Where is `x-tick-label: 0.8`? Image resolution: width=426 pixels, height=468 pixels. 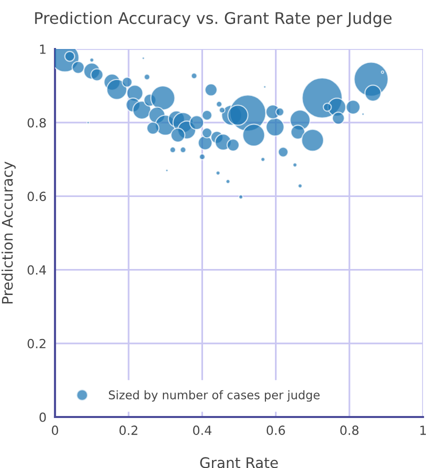
x-tick-label: 0.8 is located at coordinates (349, 431).